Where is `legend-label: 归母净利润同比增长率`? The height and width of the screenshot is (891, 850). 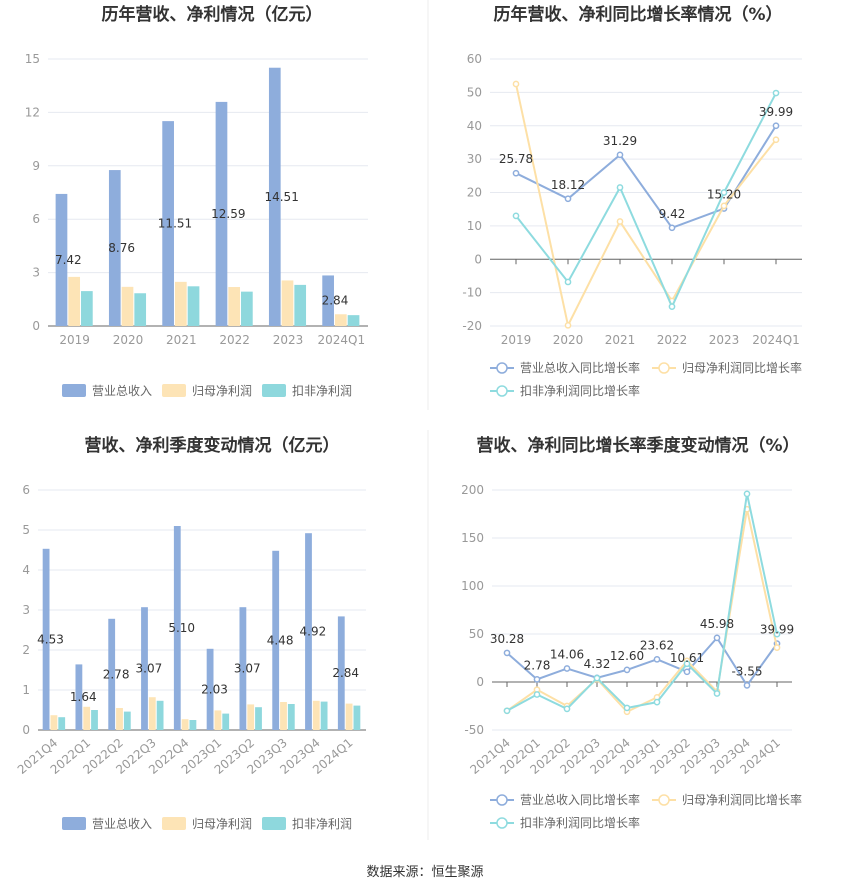
legend-label: 归母净利润同比增长率 is located at coordinates (742, 799).